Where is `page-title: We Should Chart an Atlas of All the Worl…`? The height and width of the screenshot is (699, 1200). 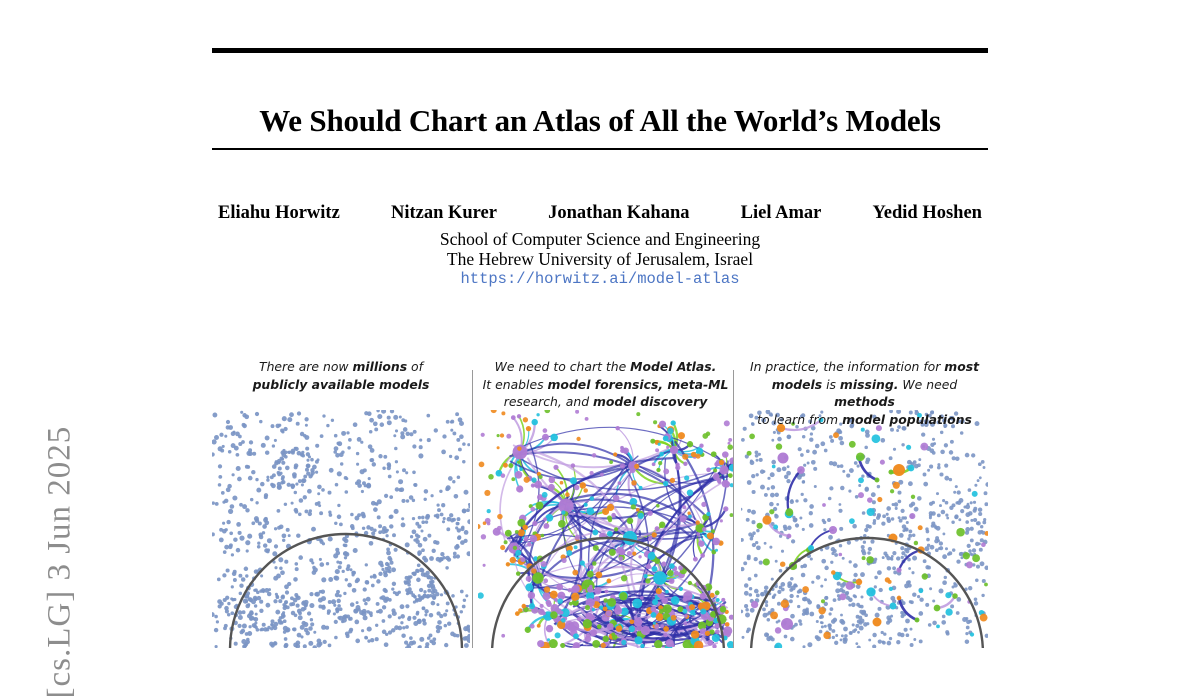 page-title: We Should Chart an Atlas of All the Worl… is located at coordinates (600, 120).